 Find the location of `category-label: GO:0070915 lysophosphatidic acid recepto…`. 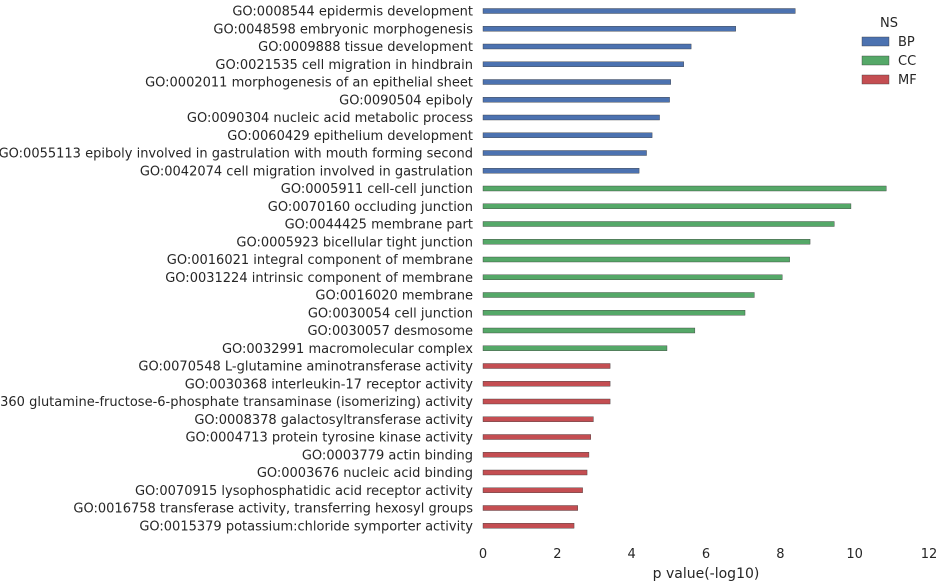

category-label: GO:0070915 lysophosphatidic acid recepto… is located at coordinates (304, 491).